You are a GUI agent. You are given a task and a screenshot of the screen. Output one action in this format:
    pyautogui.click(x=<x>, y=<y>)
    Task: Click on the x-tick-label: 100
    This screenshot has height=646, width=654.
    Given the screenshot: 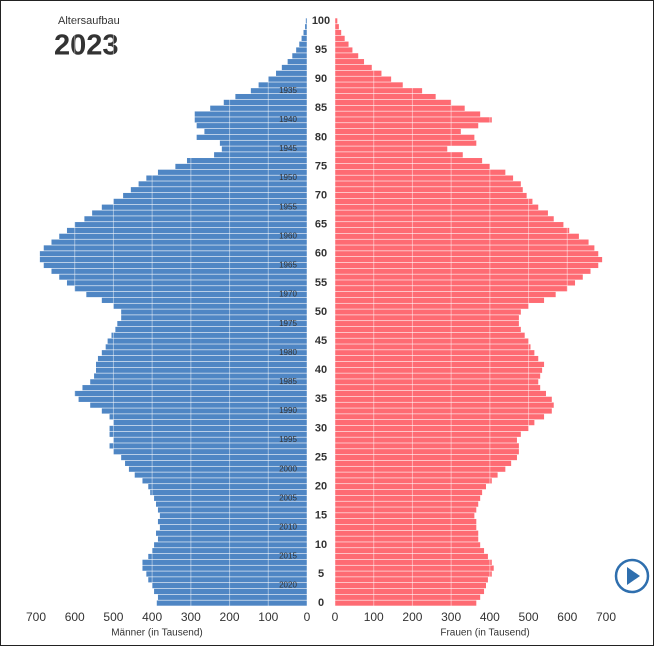 What is the action you would take?
    pyautogui.click(x=374, y=617)
    